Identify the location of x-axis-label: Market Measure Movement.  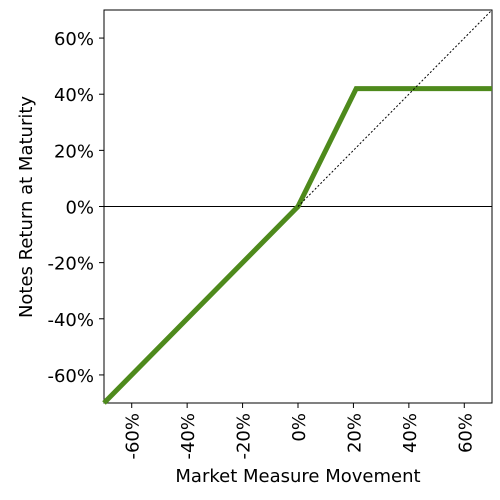
(297, 476).